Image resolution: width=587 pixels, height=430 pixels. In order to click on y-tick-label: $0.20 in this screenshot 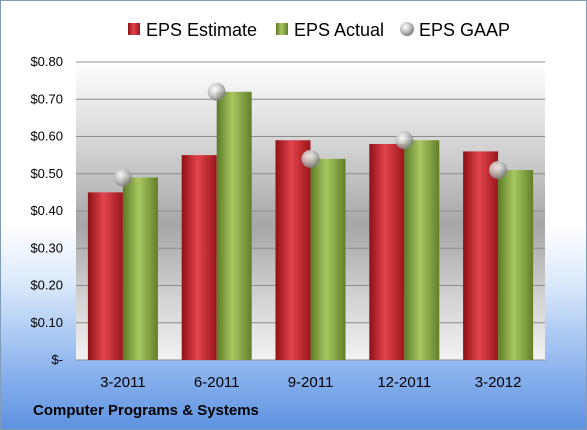, I will do `click(46, 285)`.